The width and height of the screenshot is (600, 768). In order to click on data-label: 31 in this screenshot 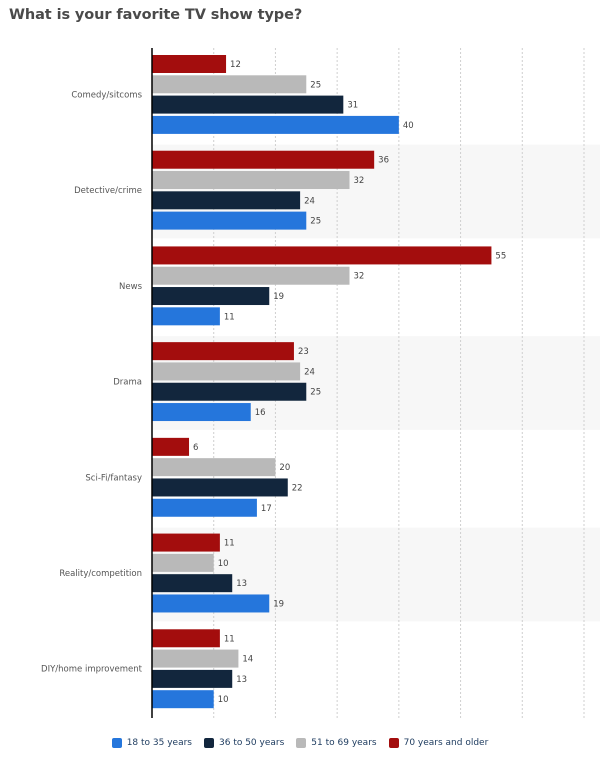, I will do `click(352, 106)`.